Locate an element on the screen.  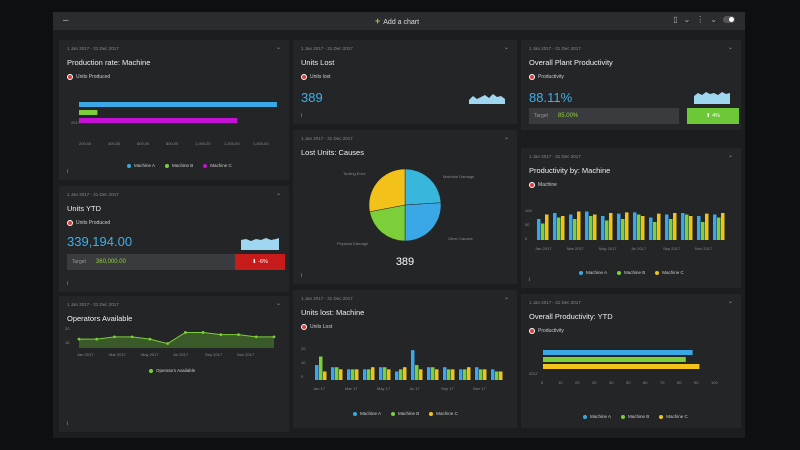
card-title: Units YTD is located at coordinates (84, 208).